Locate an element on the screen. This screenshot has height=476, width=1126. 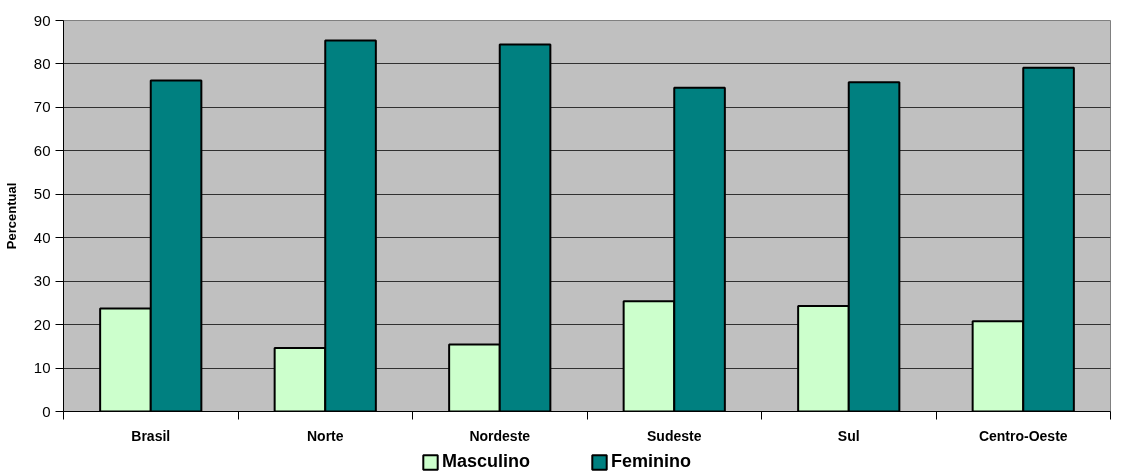
y-tick-label: 70 is located at coordinates (42, 107).